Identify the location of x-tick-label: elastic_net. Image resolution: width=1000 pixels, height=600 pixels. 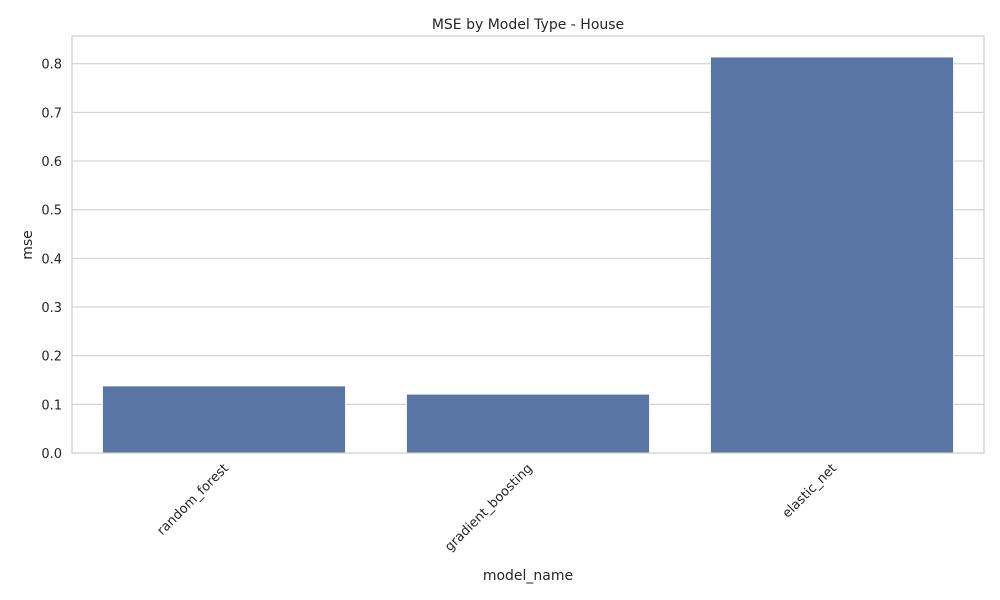
(810, 491).